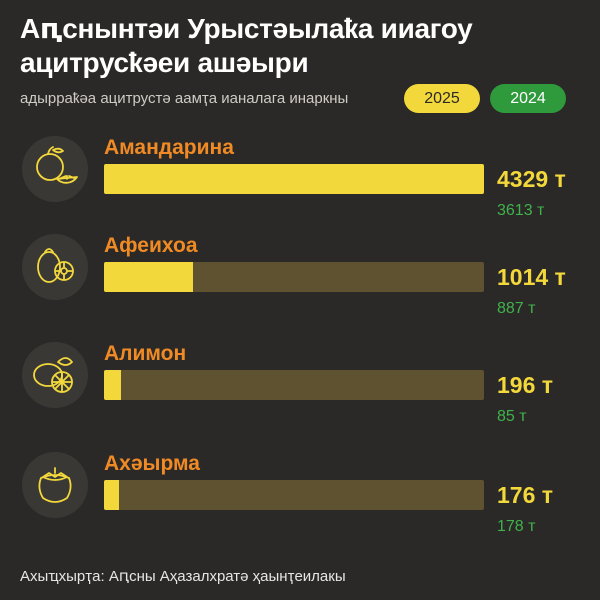 The height and width of the screenshot is (600, 600). What do you see at coordinates (516, 308) in the screenshot?
I see `value-label-2024: 887 т` at bounding box center [516, 308].